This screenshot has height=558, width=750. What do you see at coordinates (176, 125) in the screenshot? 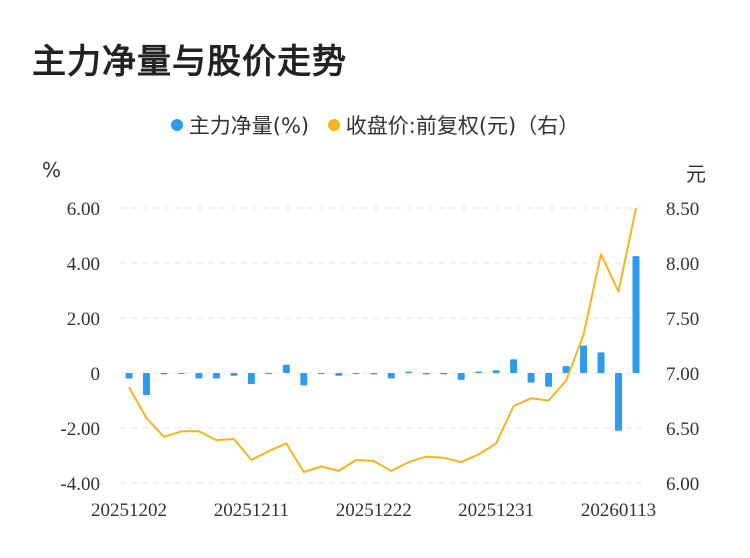
I see `legend-dot-net-flow` at bounding box center [176, 125].